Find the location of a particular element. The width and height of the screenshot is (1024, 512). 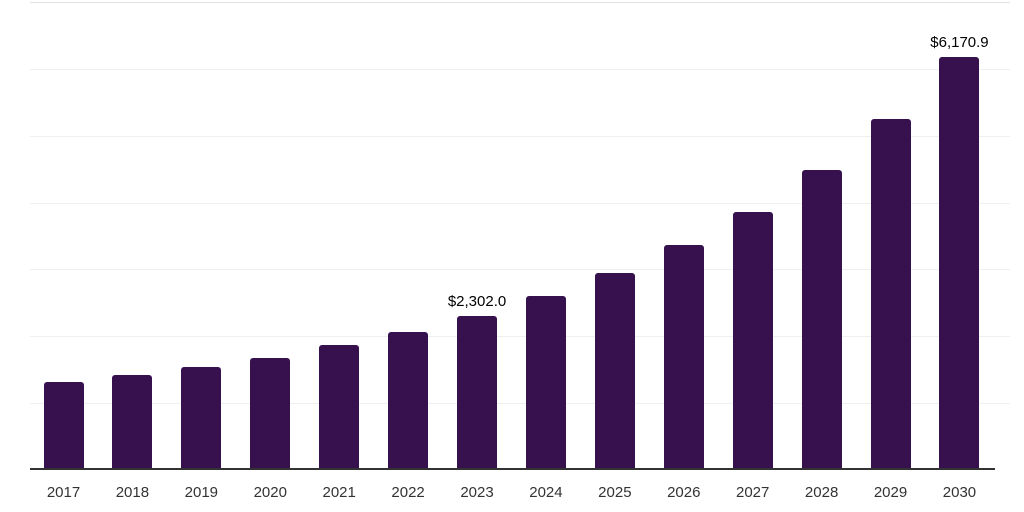

bar-2029 is located at coordinates (890, 294).